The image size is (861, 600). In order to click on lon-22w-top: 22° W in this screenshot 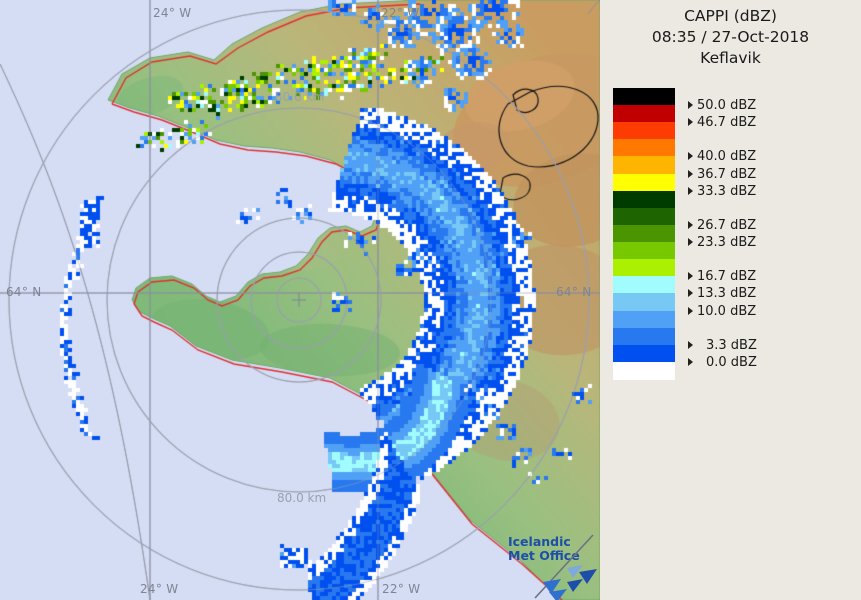, I will do `click(400, 13)`.